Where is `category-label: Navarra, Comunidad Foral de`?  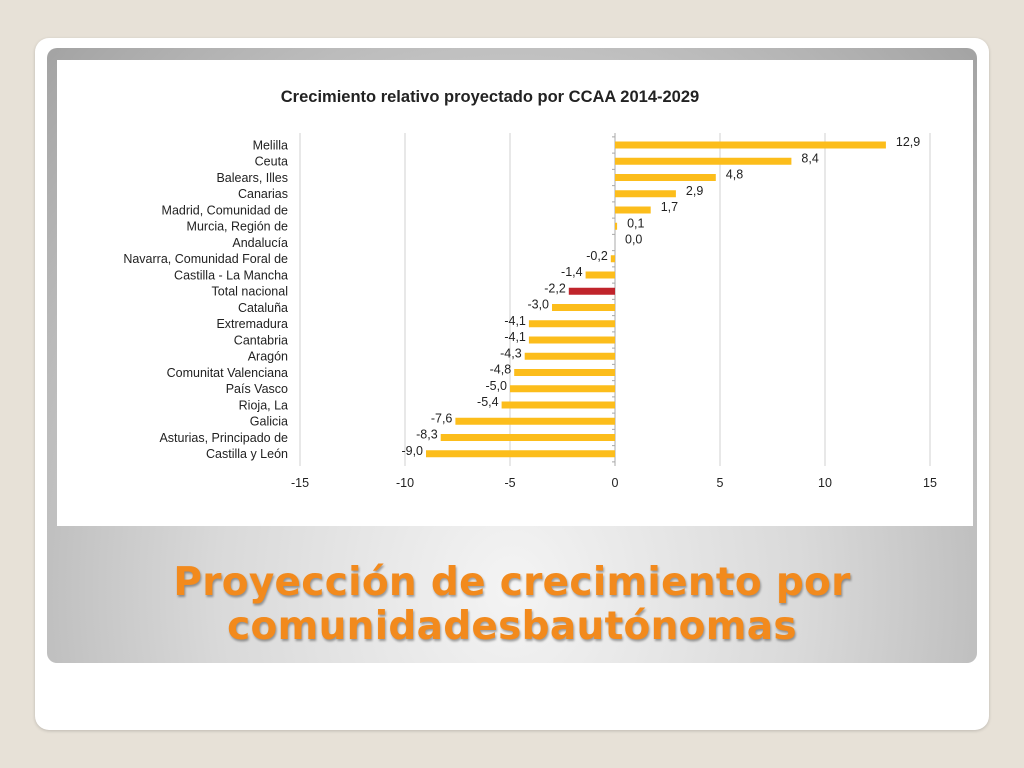 category-label: Navarra, Comunidad Foral de is located at coordinates (205, 259).